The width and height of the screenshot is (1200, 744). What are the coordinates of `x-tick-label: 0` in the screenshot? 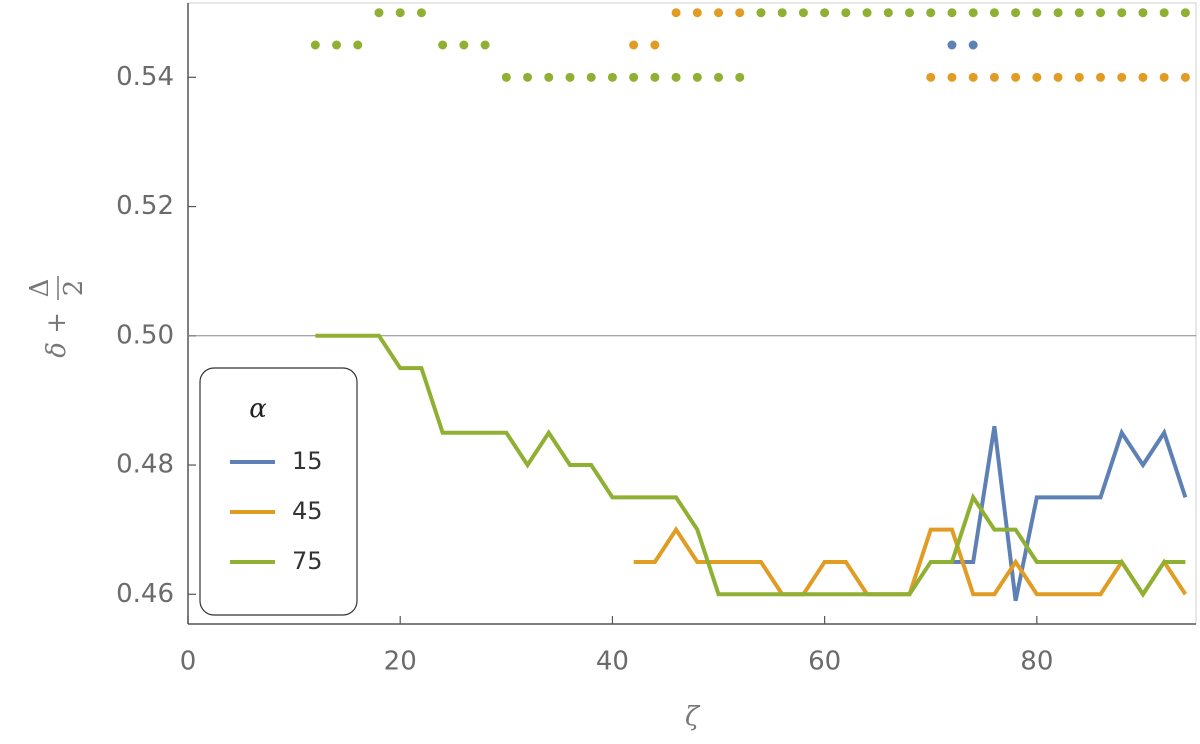 It's located at (188, 662).